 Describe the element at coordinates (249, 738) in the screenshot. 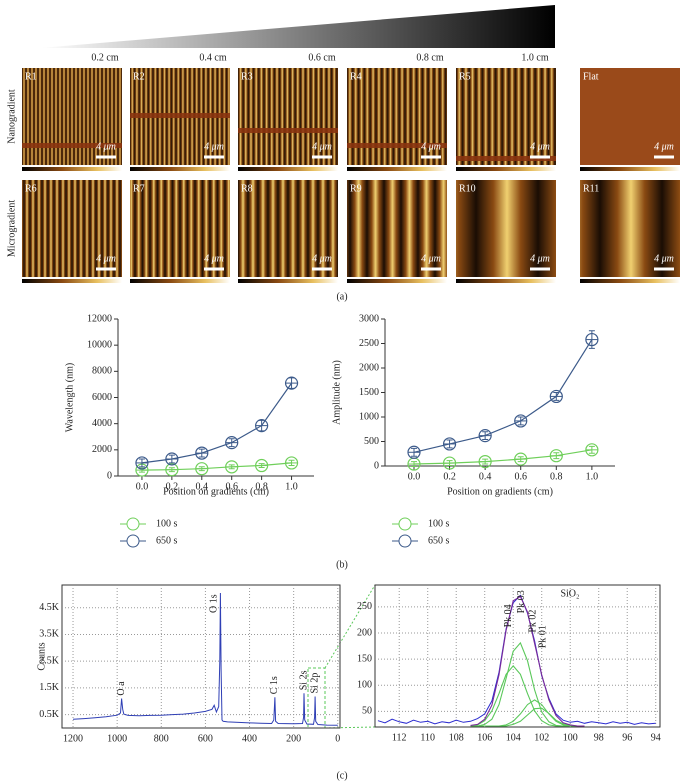

I see `x-tick-label: 400` at that location.